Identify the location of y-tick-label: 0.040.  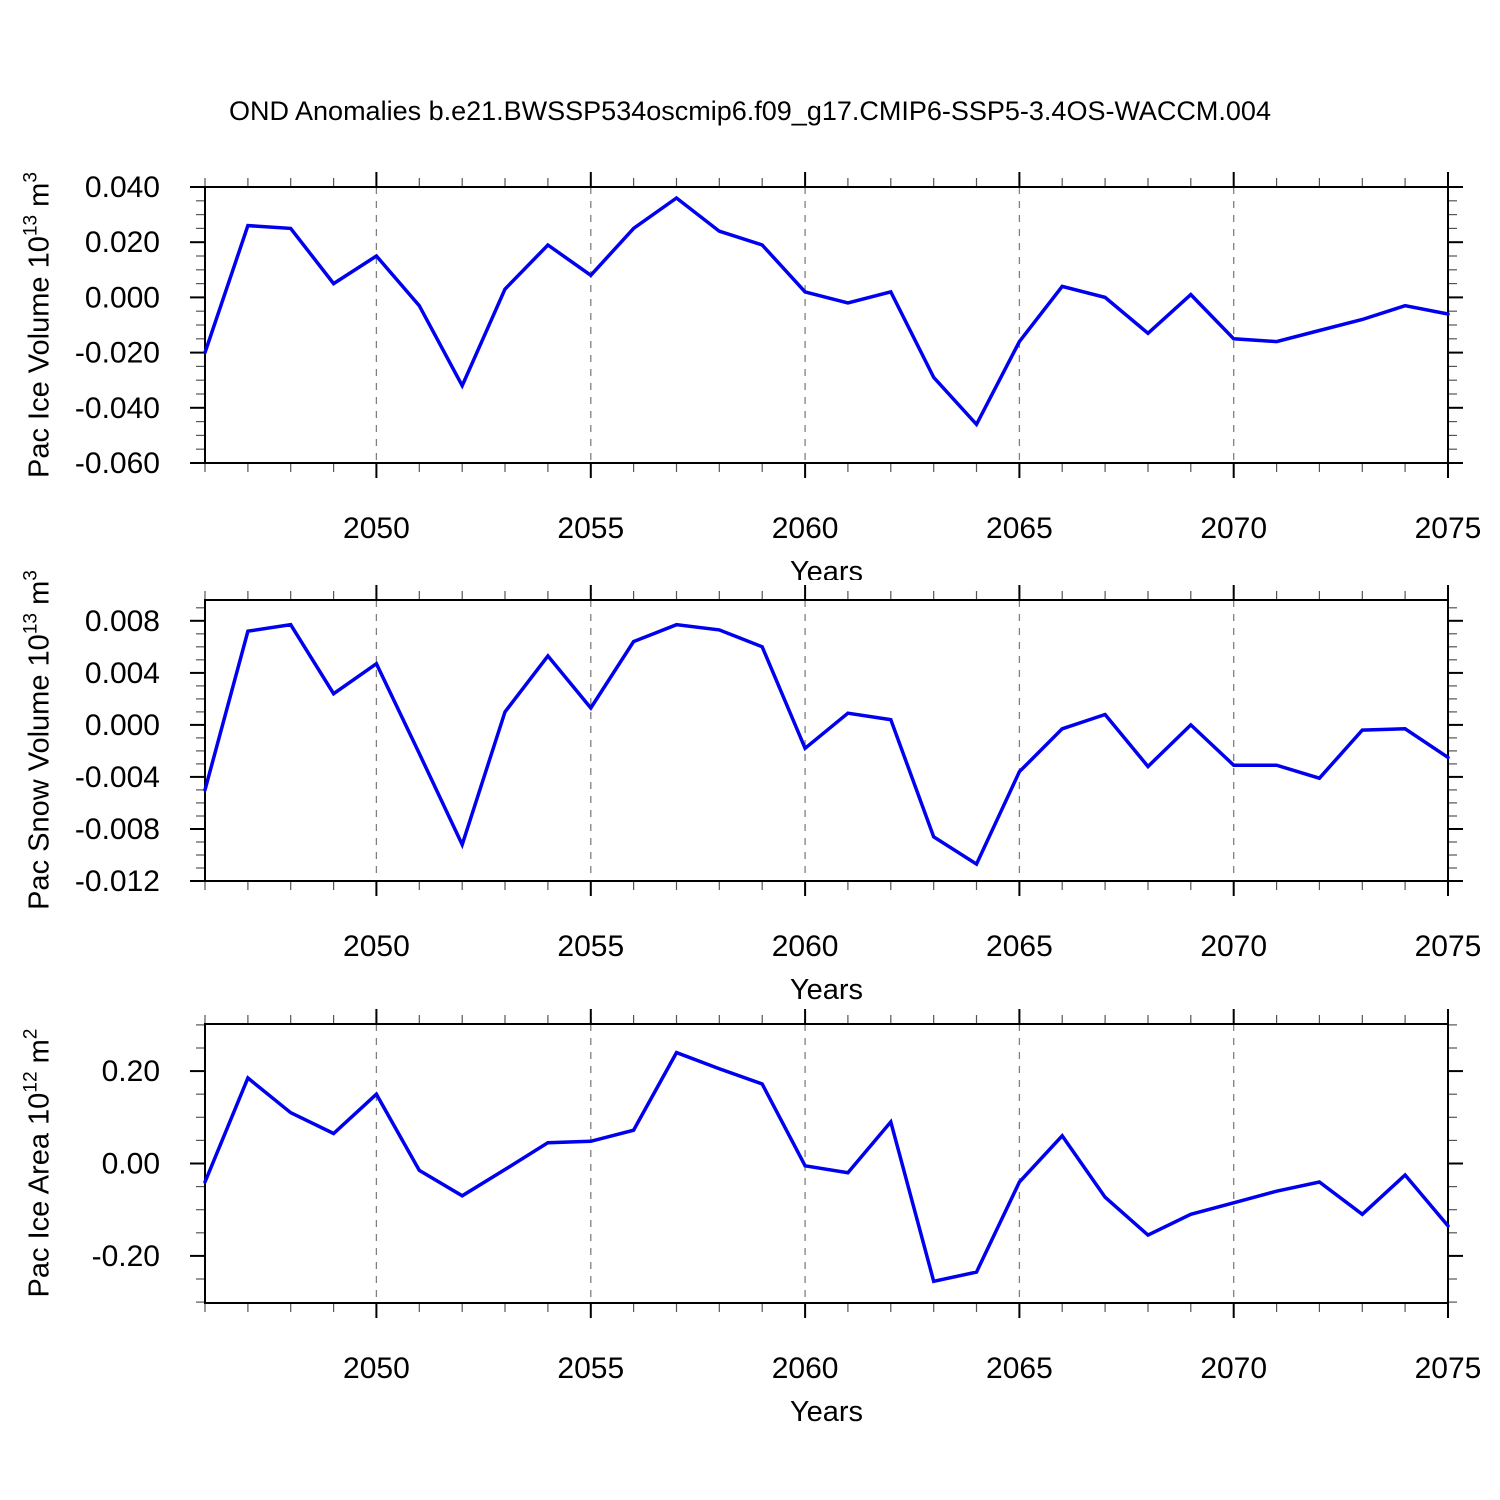
(122, 187).